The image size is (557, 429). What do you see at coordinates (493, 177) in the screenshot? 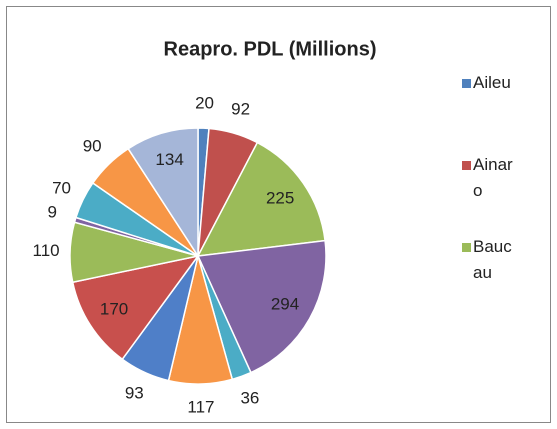
I see `legend-label: Ainaro` at bounding box center [493, 177].